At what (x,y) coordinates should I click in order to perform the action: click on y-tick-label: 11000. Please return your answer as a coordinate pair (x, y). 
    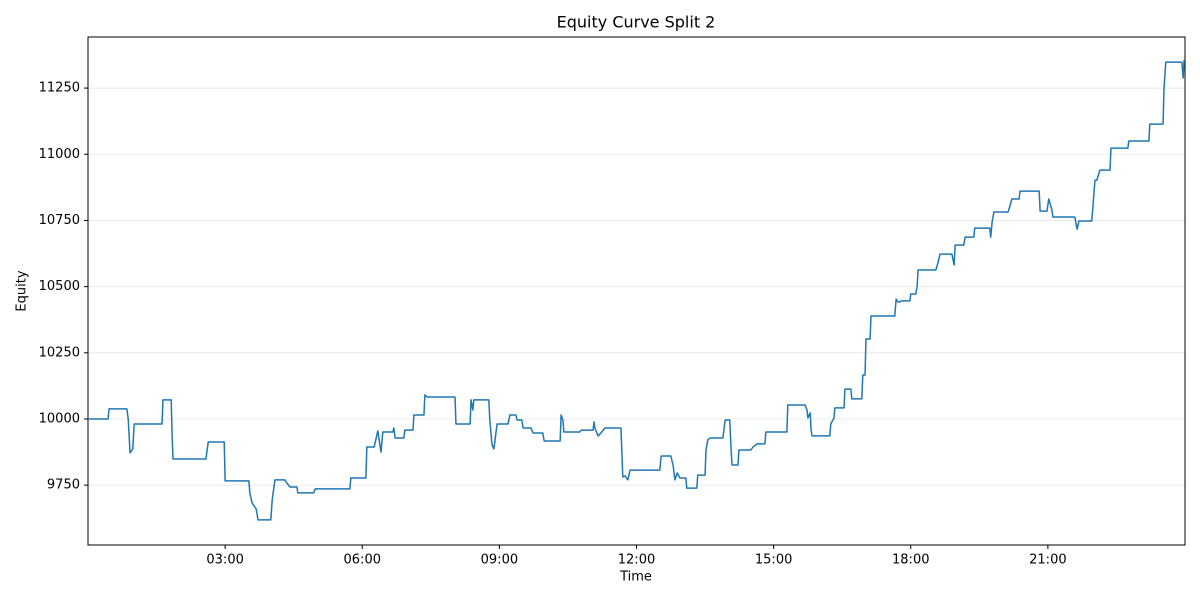
    Looking at the image, I should click on (59, 154).